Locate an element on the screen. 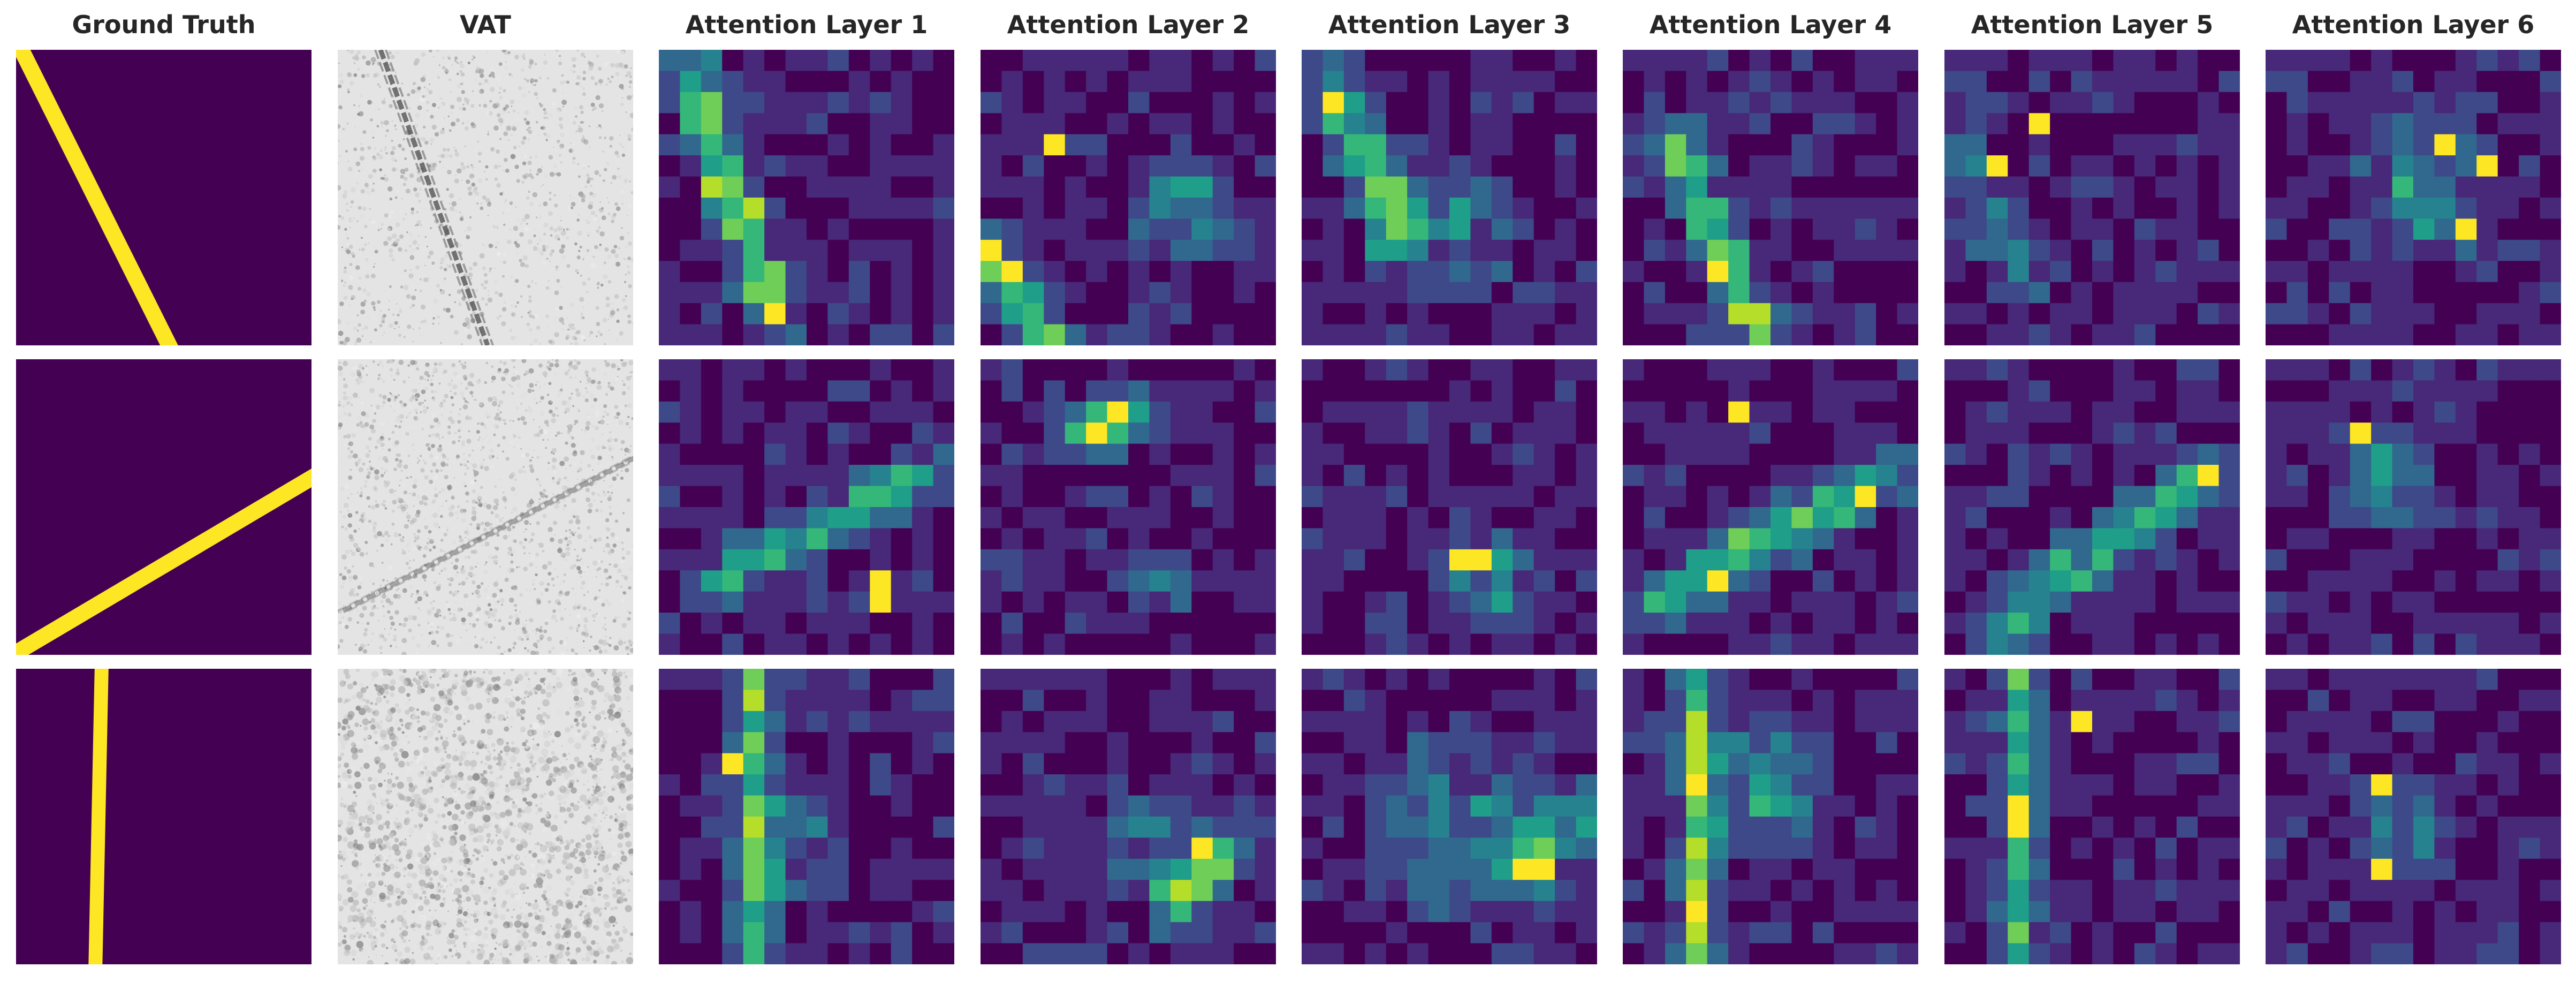 Image resolution: width=2576 pixels, height=982 pixels. ground-truth-line is located at coordinates (97, 197).